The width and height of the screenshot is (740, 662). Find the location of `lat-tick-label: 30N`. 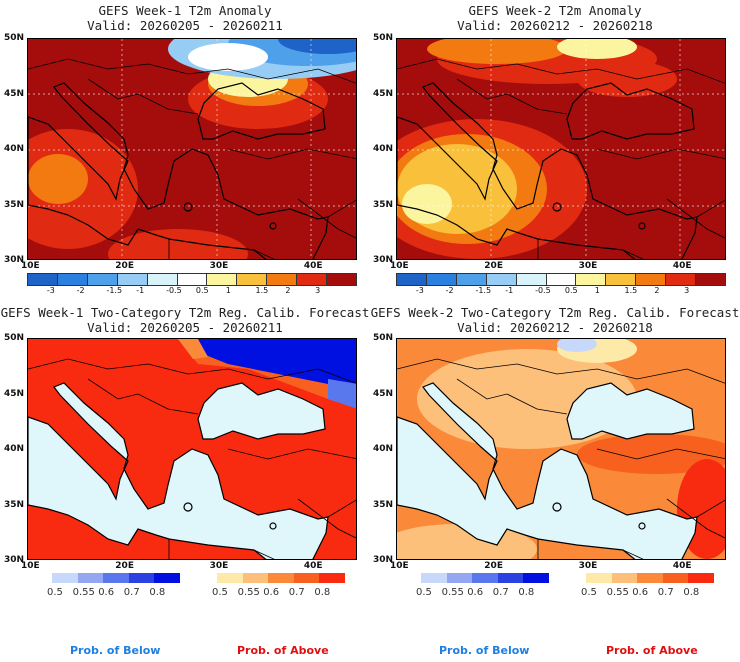

lat-tick-label: 30N is located at coordinates (14, 260).